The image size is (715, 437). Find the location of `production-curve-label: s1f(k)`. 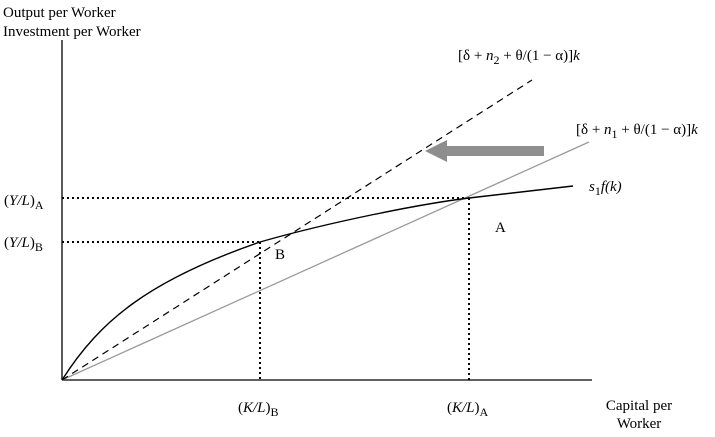

production-curve-label: s1f(k) is located at coordinates (605, 188).